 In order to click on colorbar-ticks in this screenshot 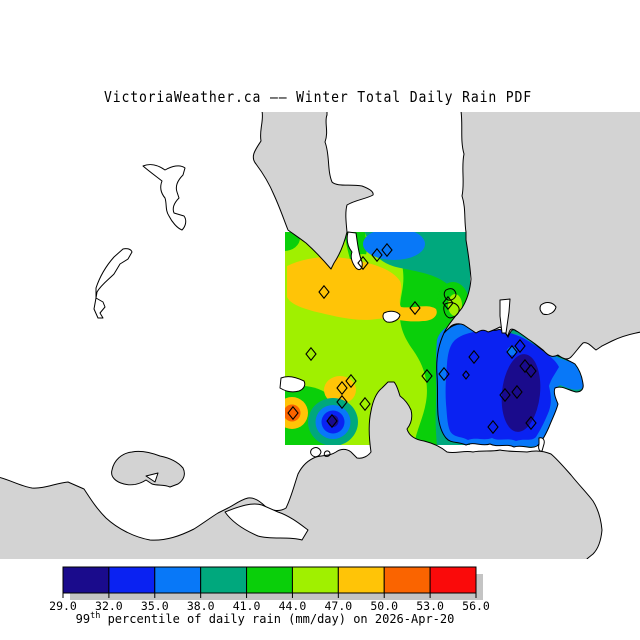, I will do `click(269, 595)`.